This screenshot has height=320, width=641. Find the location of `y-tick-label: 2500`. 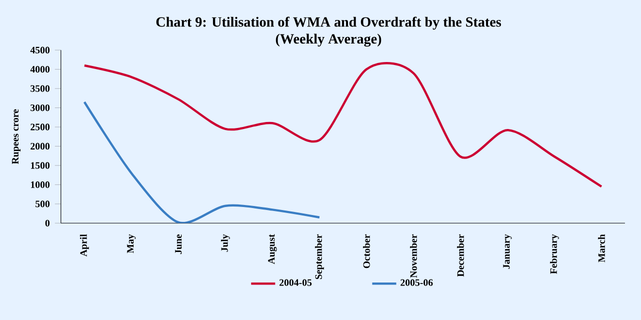

y-tick-label: 2500 is located at coordinates (40, 127).